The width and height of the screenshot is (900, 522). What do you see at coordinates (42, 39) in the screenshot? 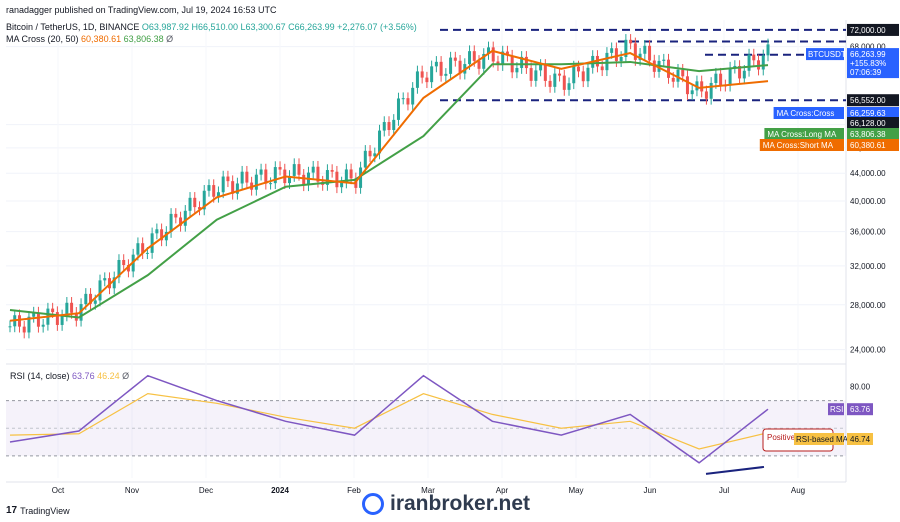
I see `ma-legend-name: MA Cross (20, 50)` at bounding box center [42, 39].